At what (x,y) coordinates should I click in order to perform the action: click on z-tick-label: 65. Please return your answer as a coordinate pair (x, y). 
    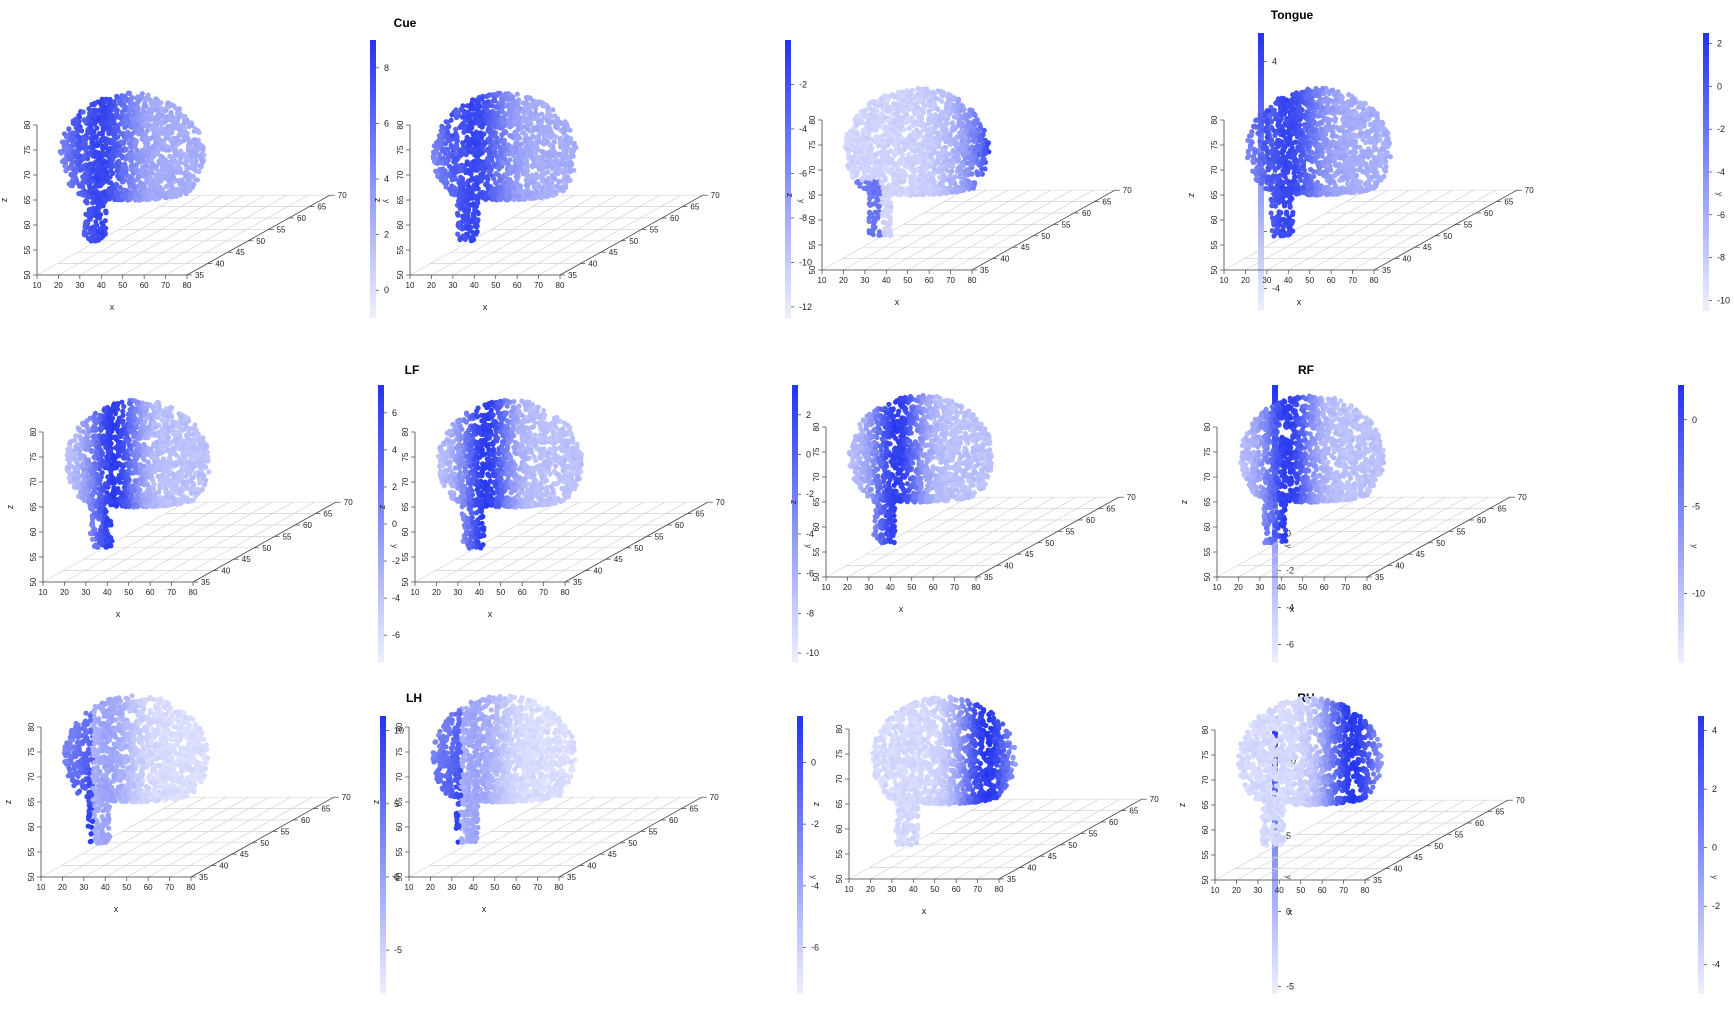
    Looking at the image, I should click on (27, 199).